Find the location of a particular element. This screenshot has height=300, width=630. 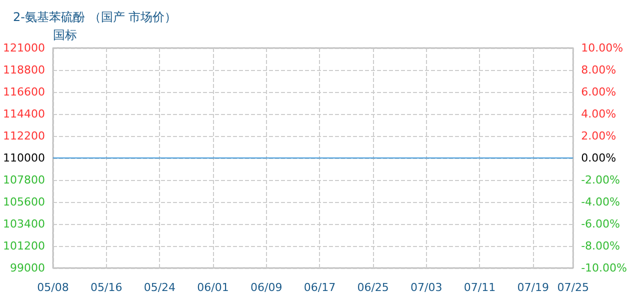

x-tick-label: 07/03 is located at coordinates (426, 287).